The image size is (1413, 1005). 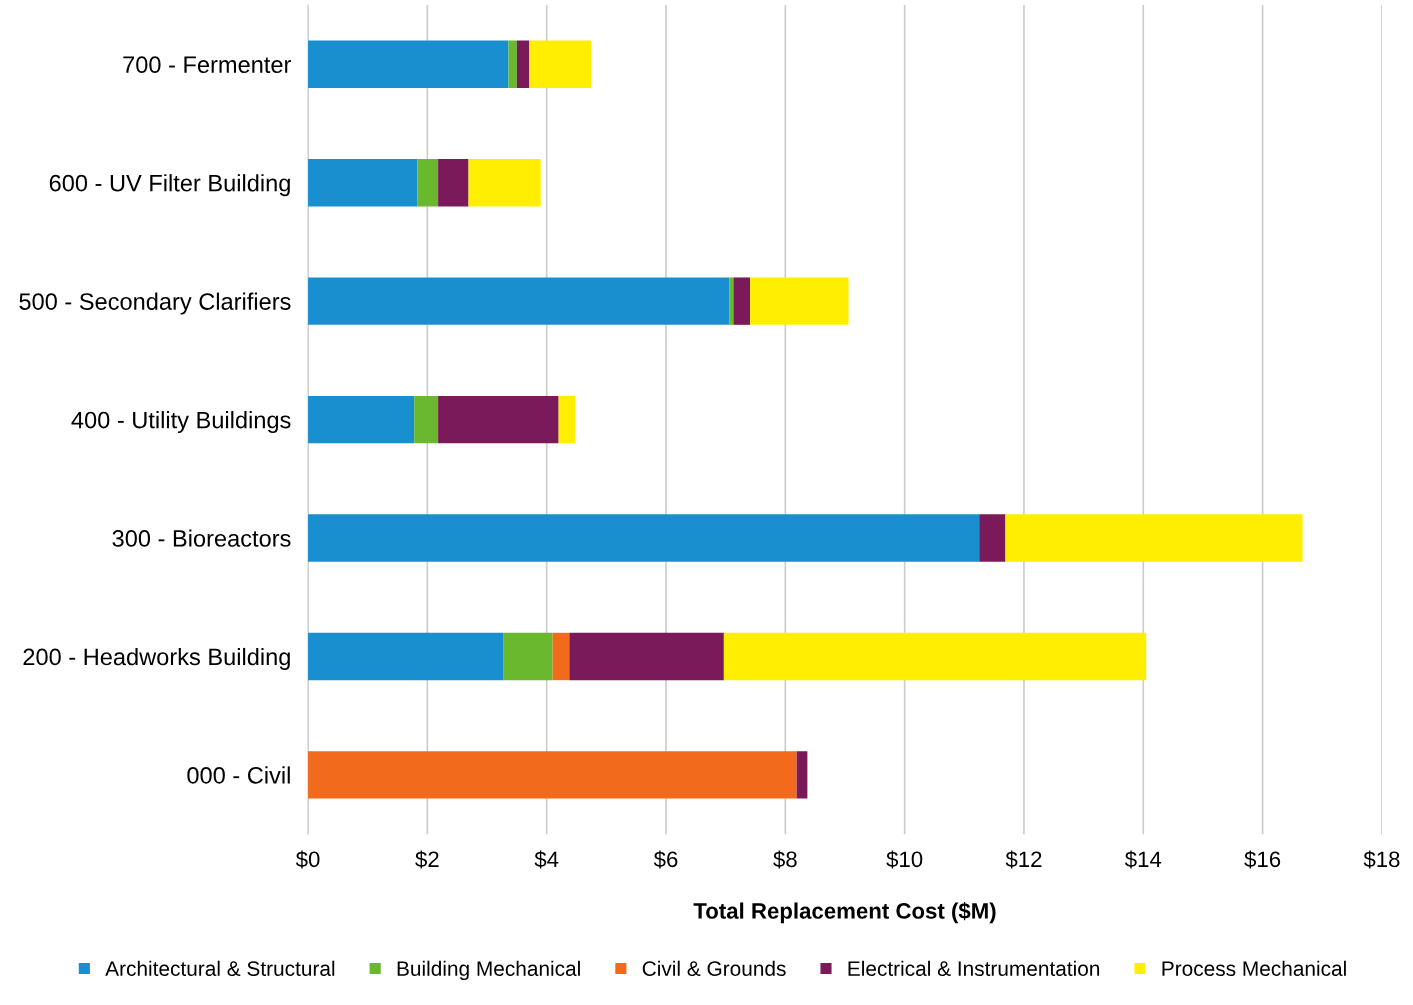 What do you see at coordinates (546, 859) in the screenshot?
I see `x-tick-label: $4` at bounding box center [546, 859].